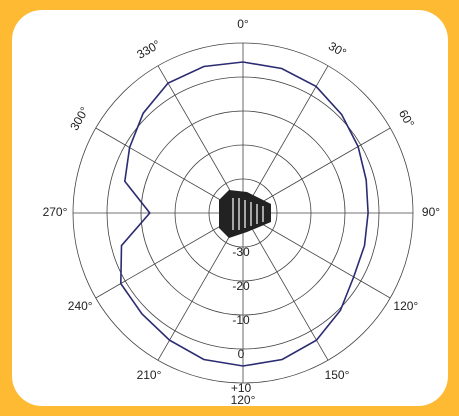 The image size is (459, 416). I want to click on r-tick-label: -30, so click(241, 252).